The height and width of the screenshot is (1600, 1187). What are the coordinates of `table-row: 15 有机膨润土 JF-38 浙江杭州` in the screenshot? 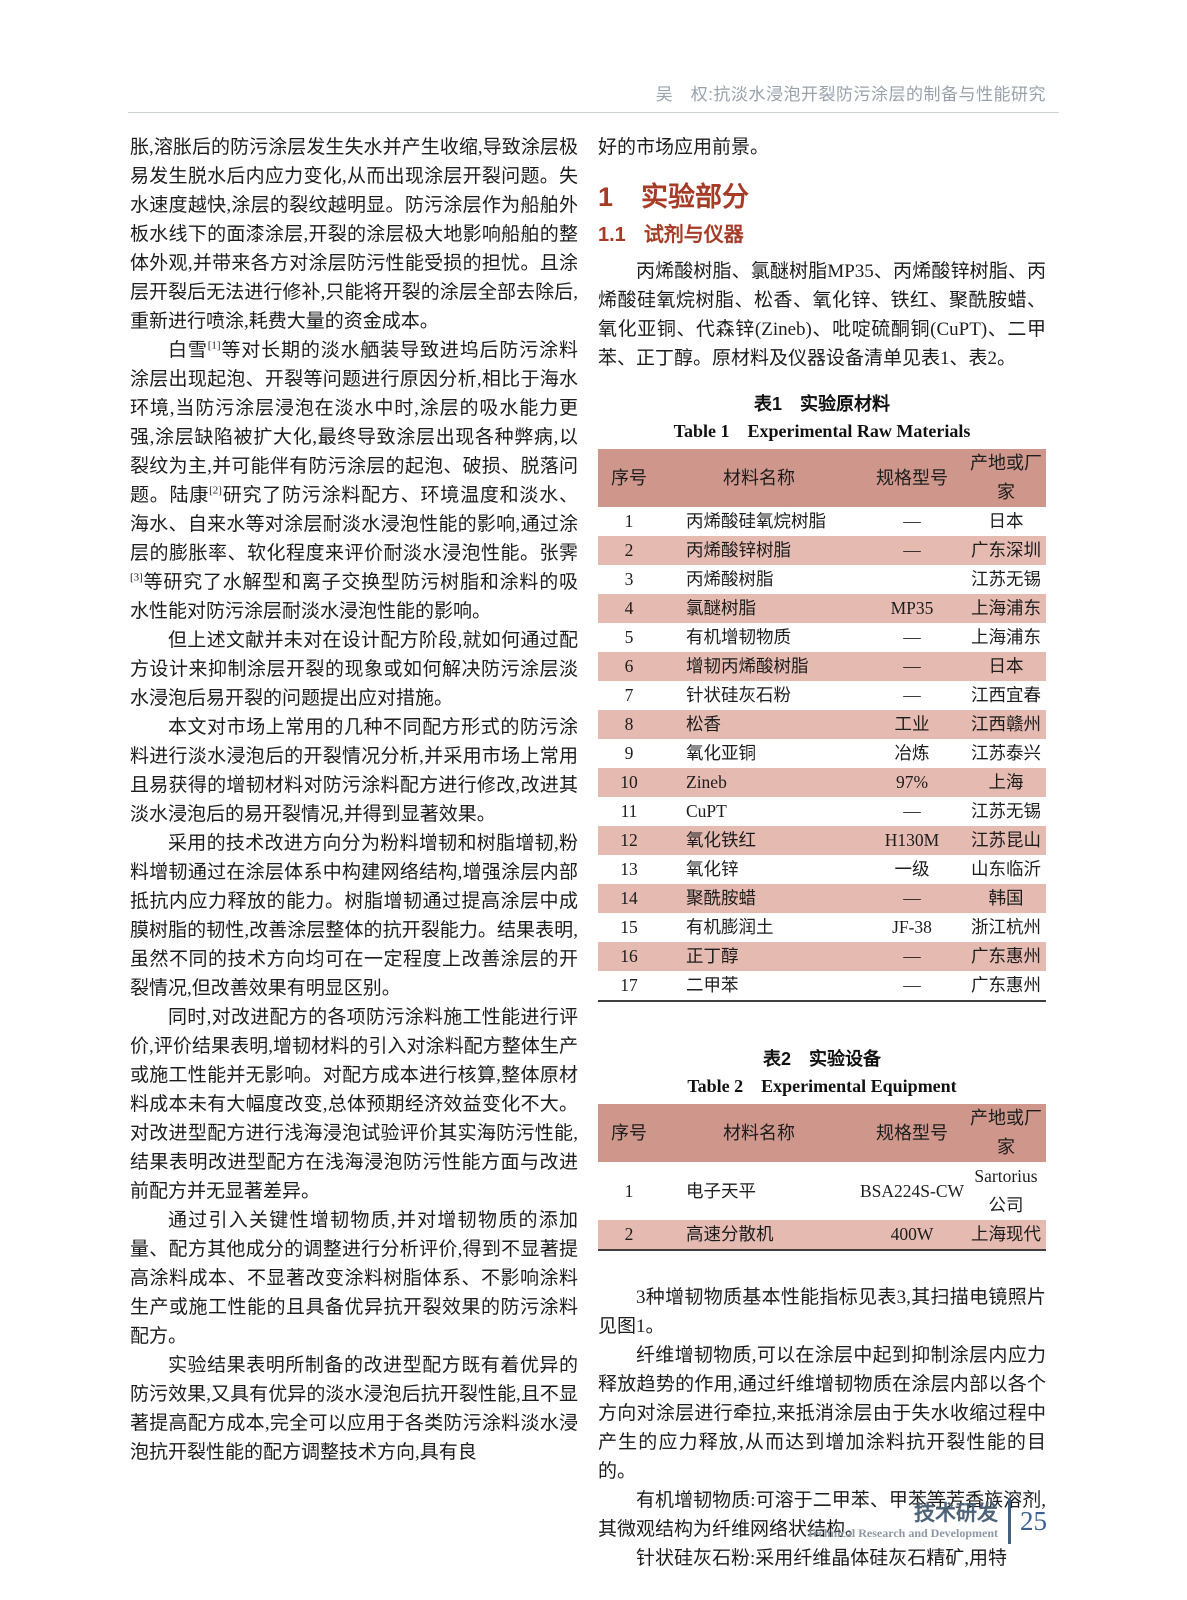 It's located at (822, 927).